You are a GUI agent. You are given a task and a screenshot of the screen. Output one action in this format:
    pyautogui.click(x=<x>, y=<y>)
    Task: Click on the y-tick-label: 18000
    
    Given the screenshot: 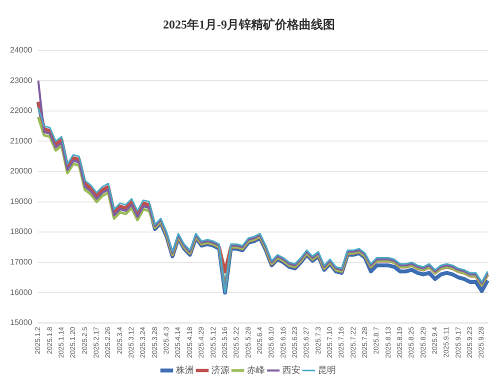 What is the action you would take?
    pyautogui.click(x=21, y=231)
    